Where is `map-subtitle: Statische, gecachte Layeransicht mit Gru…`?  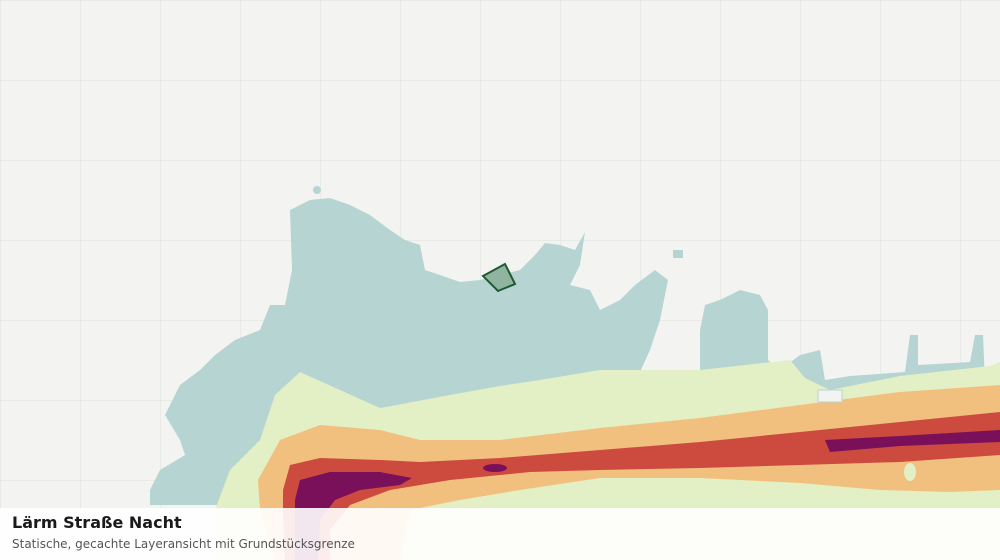
map-subtitle: Statische, gecachte Layeransicht mit Gru… is located at coordinates (183, 544).